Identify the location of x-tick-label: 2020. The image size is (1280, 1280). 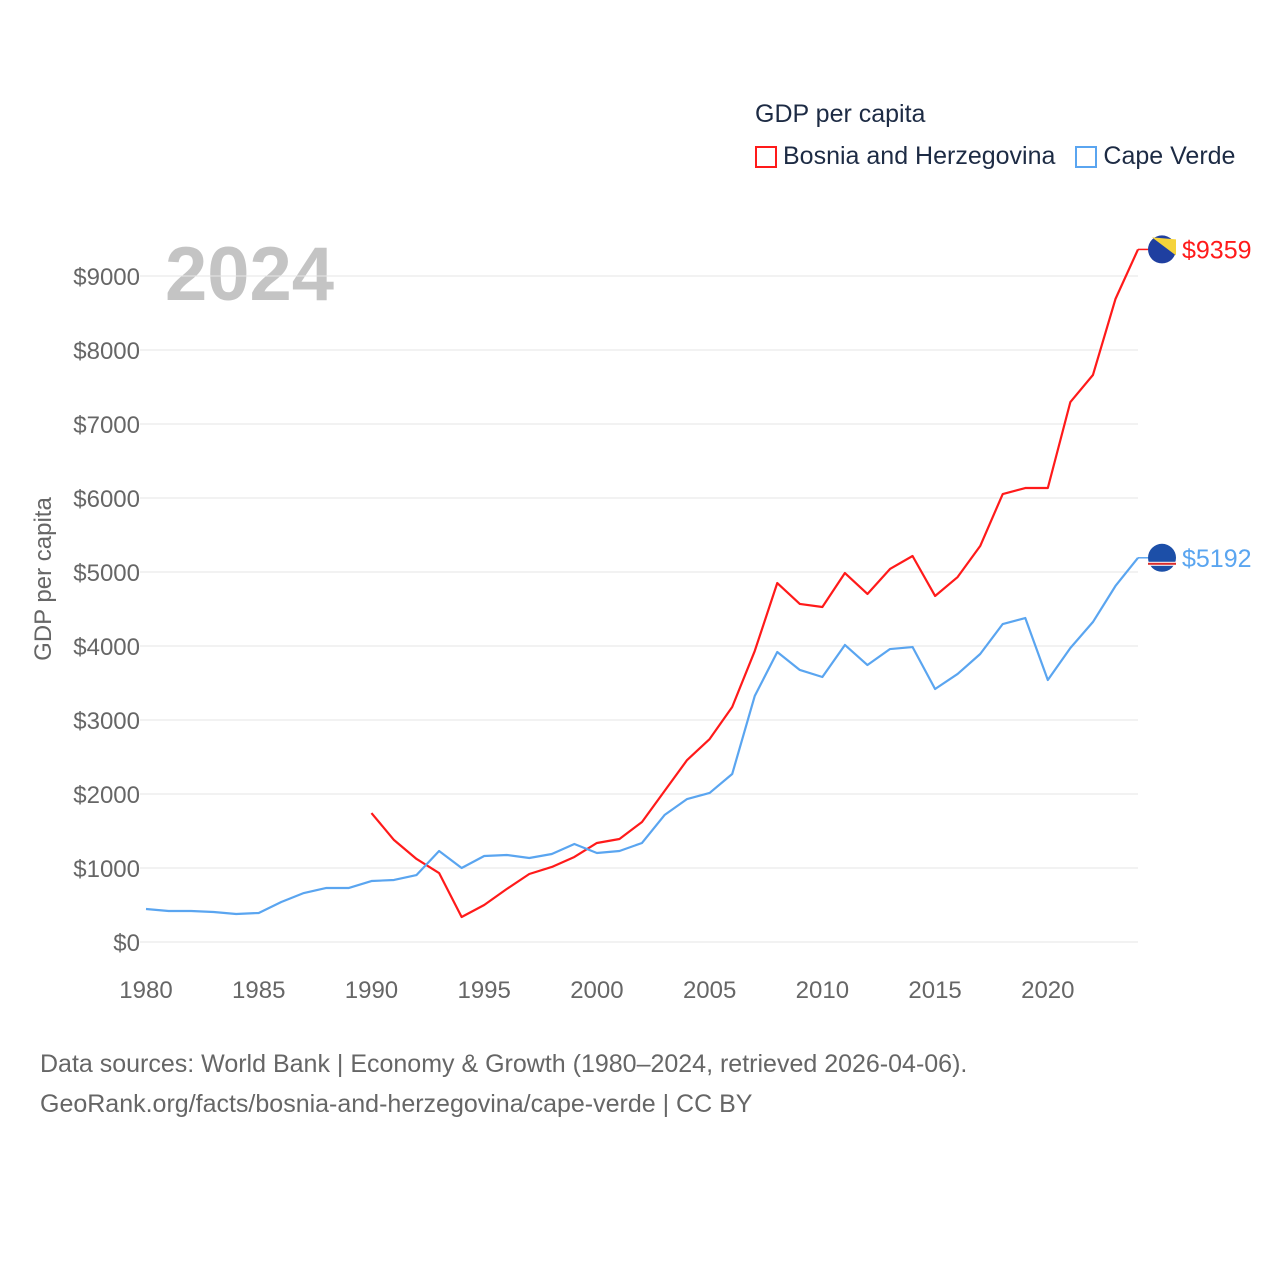
(1047, 990).